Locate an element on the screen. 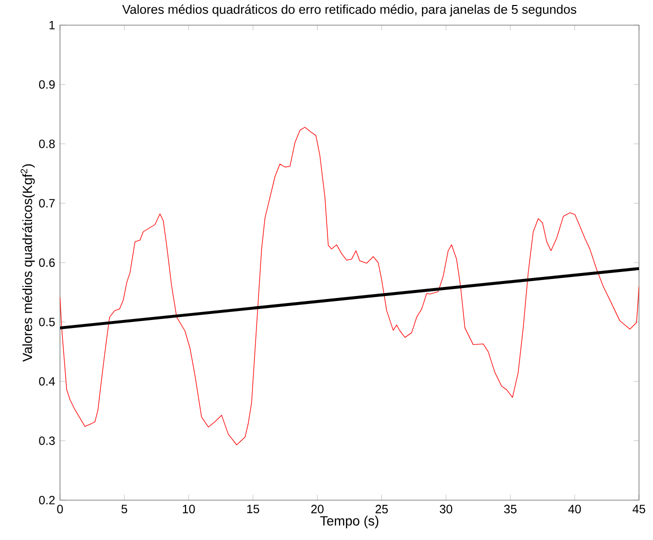 The height and width of the screenshot is (540, 653). y-tick-label: 0.6 is located at coordinates (47, 262).